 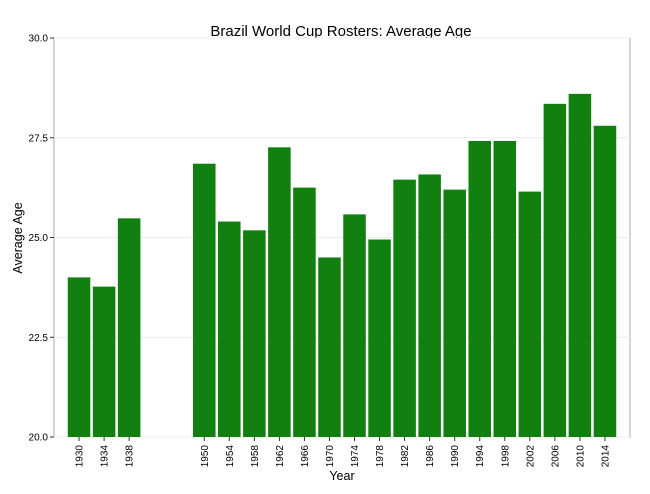 What do you see at coordinates (555, 456) in the screenshot?
I see `x-tick-label: 2006` at bounding box center [555, 456].